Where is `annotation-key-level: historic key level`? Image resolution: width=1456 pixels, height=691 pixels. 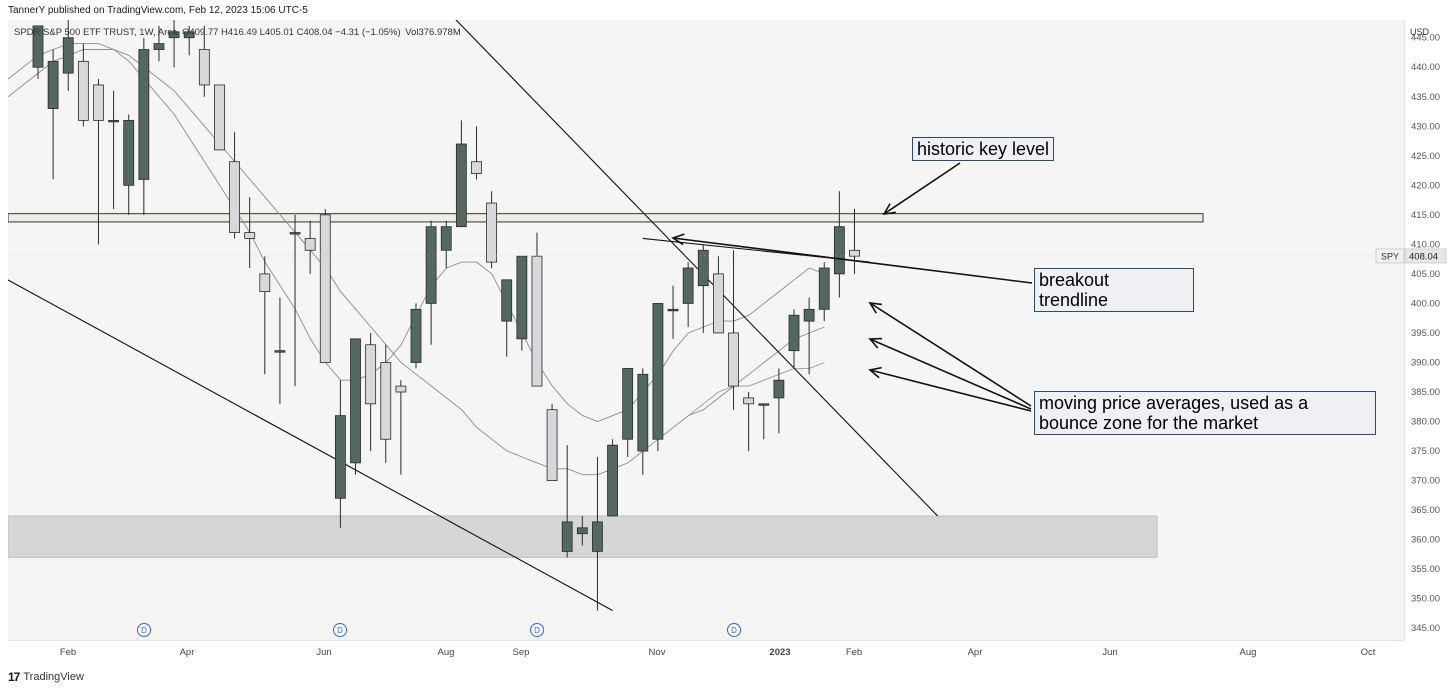 annotation-key-level: historic key level is located at coordinates (983, 149).